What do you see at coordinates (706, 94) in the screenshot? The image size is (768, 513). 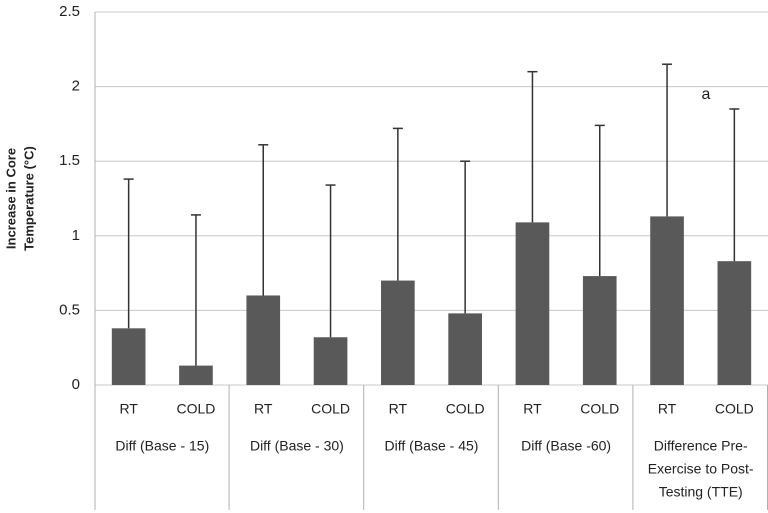 I see `annotation: a` at bounding box center [706, 94].